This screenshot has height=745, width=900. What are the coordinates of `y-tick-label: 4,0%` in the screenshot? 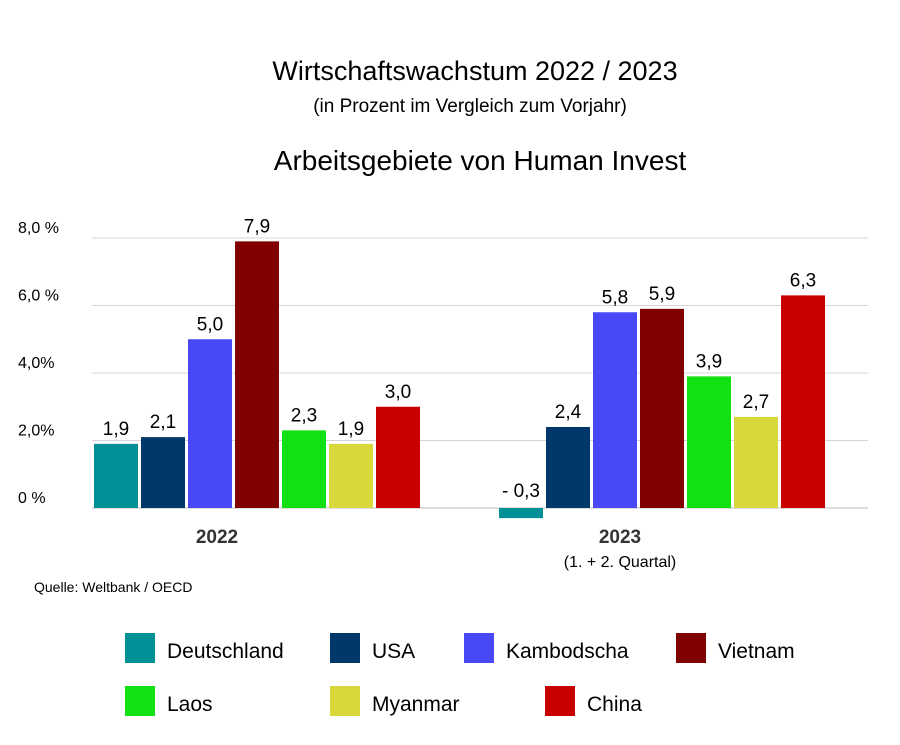 It's located at (36, 363).